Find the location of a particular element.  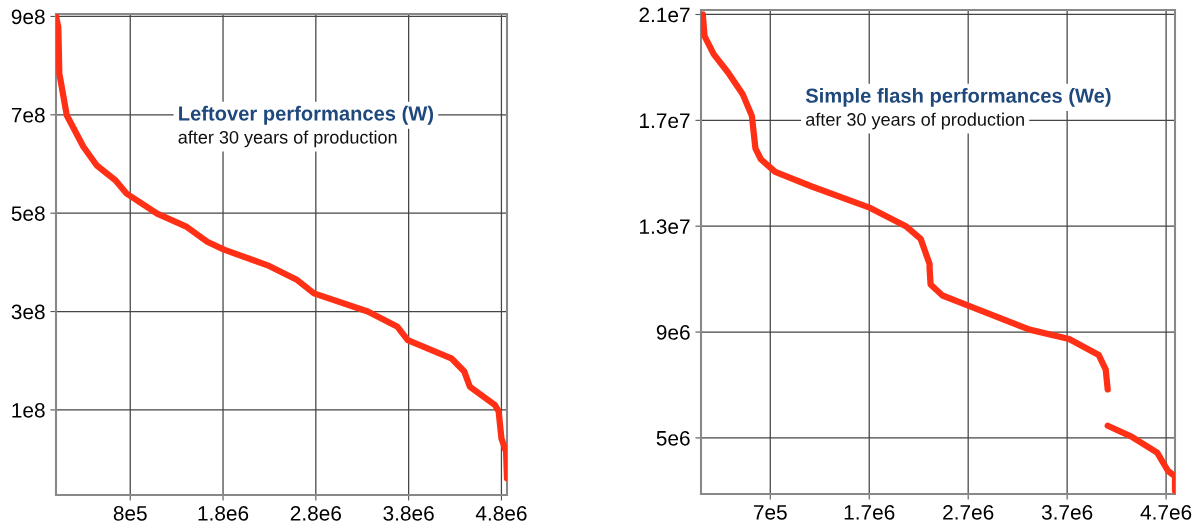

x-tick-label: 3.7e6 is located at coordinates (1067, 512).